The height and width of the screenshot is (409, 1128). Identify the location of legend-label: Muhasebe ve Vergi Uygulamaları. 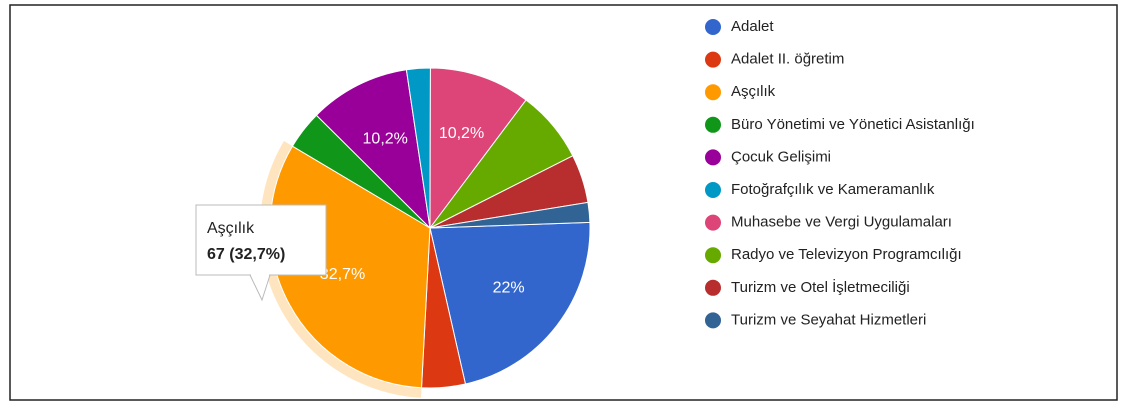
(841, 222).